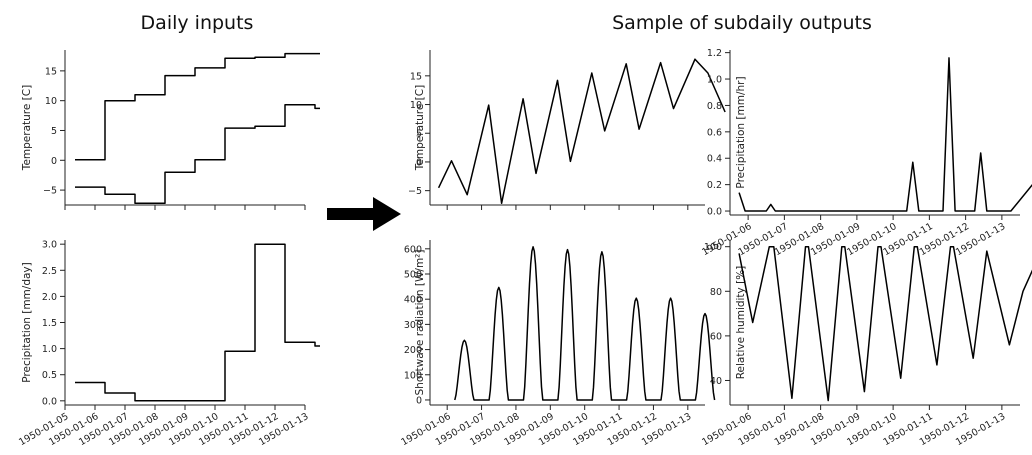  I want to click on y-tick-label: 80, so click(716, 292).